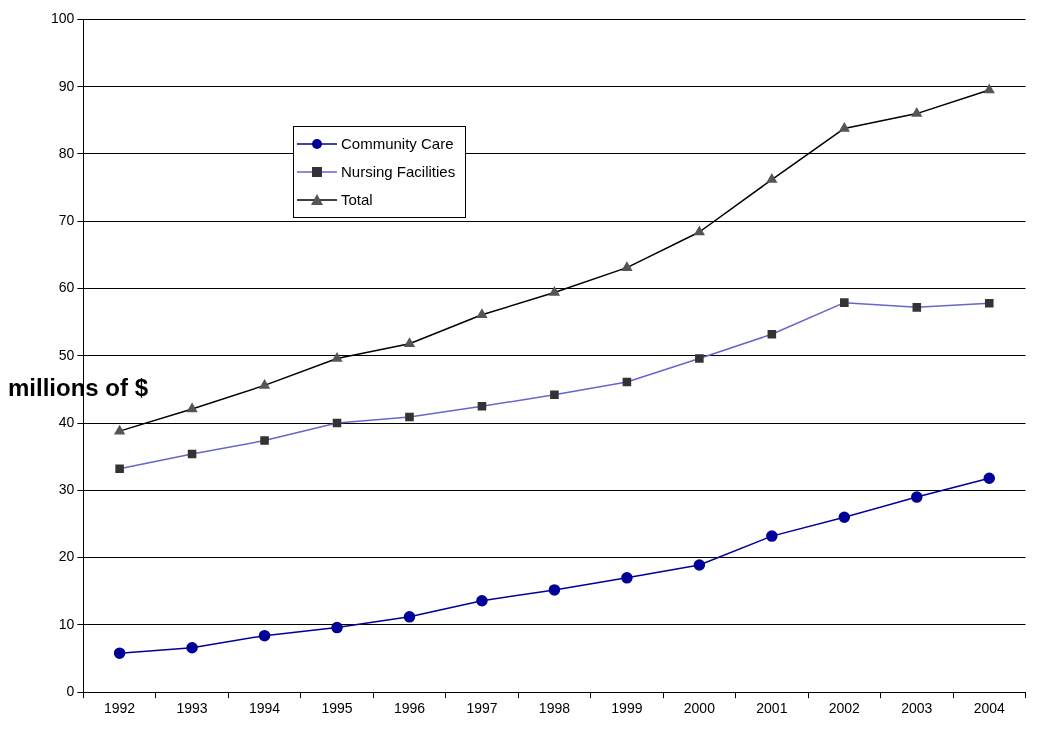 This screenshot has width=1040, height=731. Describe the element at coordinates (63, 18) in the screenshot. I see `y-tick-label: 100` at that location.